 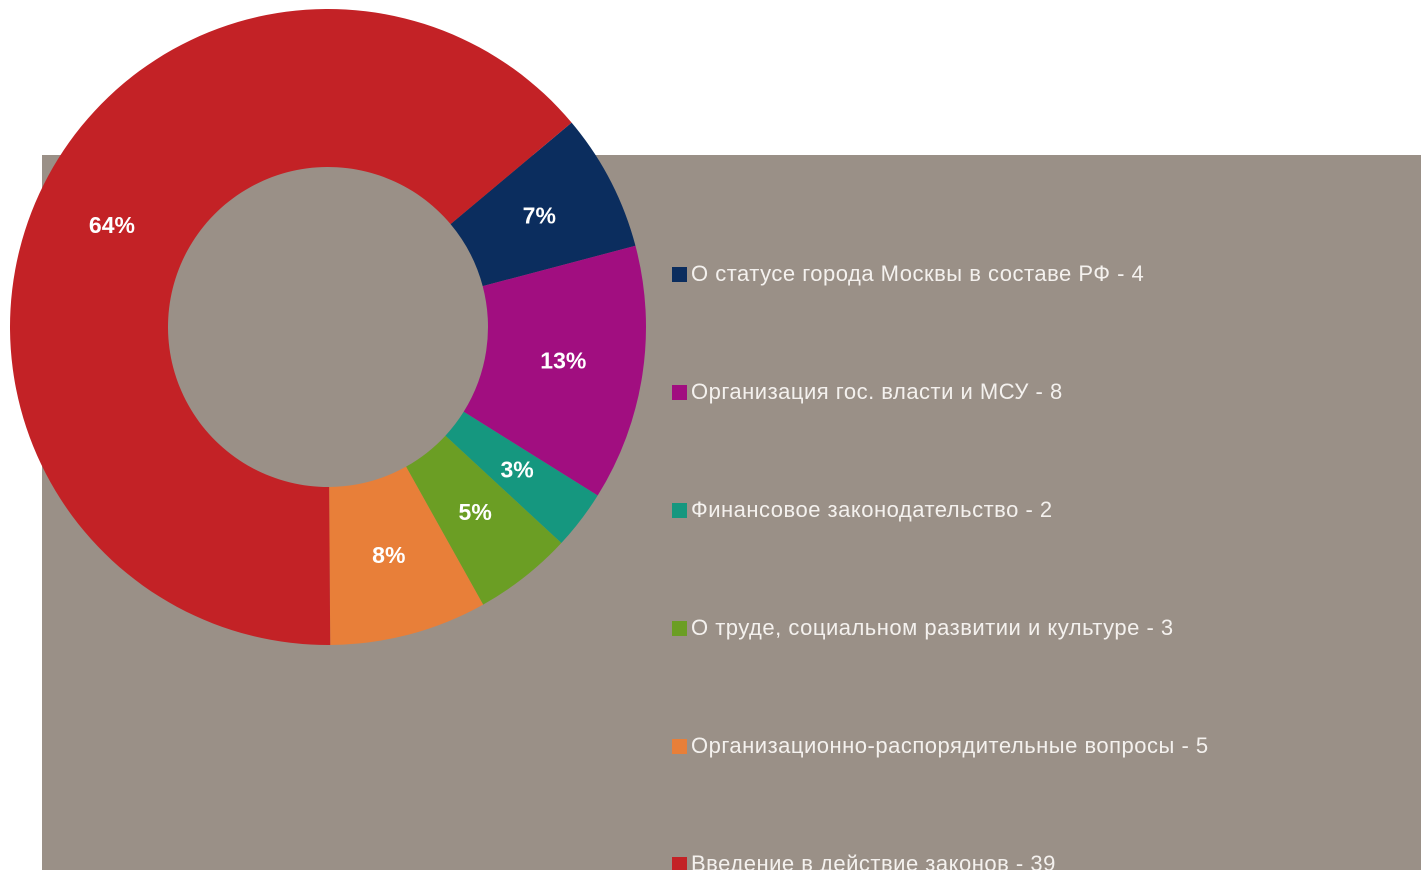 I want to click on slice-label: 13%, so click(x=563, y=361).